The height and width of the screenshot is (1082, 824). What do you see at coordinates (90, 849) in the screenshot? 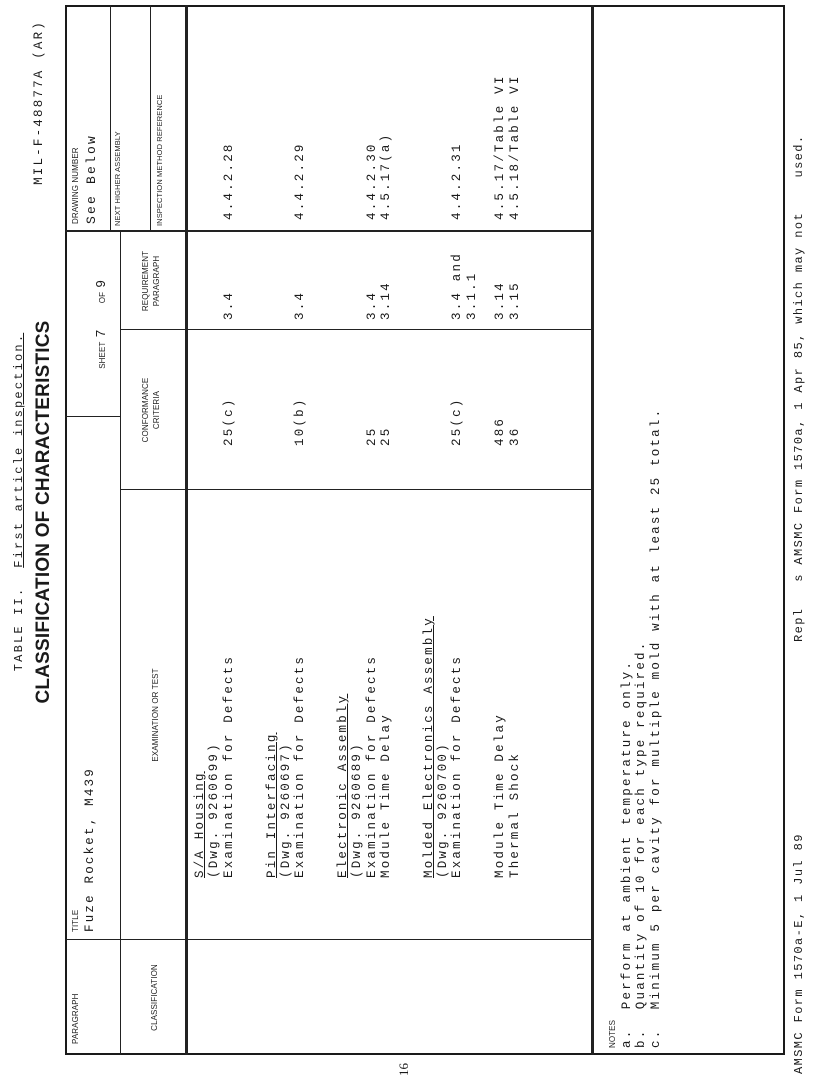
I see `title-value: Fuze Rocket, M439` at bounding box center [90, 849].